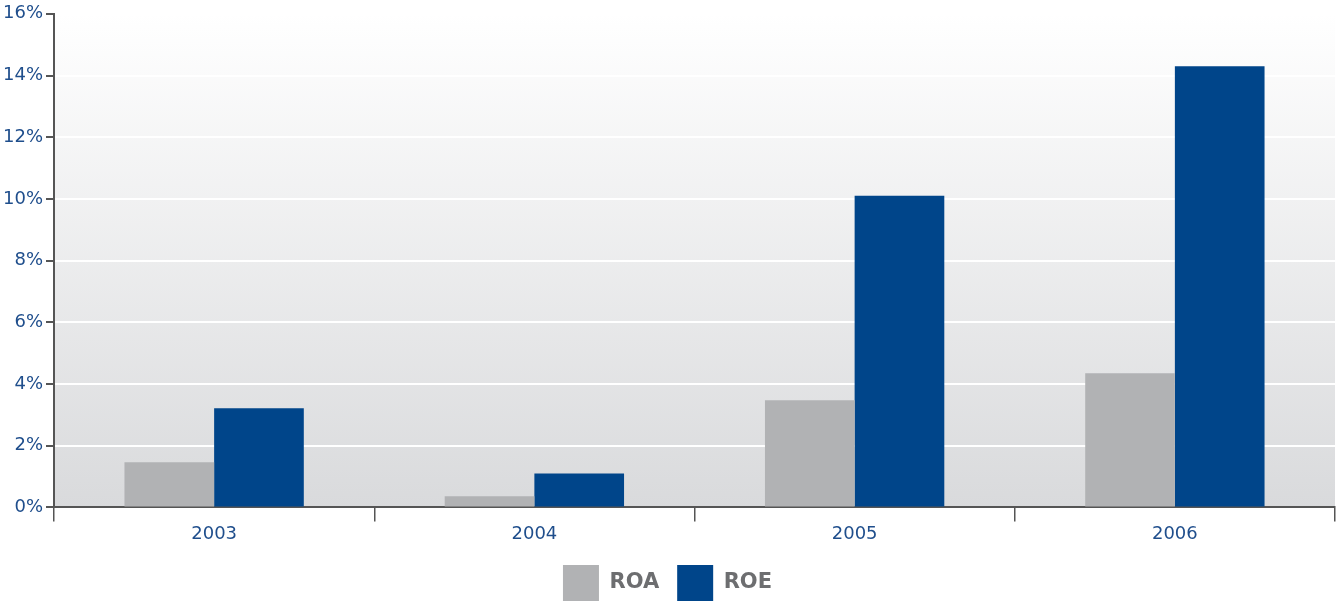 This screenshot has width=1338, height=611. What do you see at coordinates (23, 197) in the screenshot?
I see `y-tick-label: 10%` at bounding box center [23, 197].